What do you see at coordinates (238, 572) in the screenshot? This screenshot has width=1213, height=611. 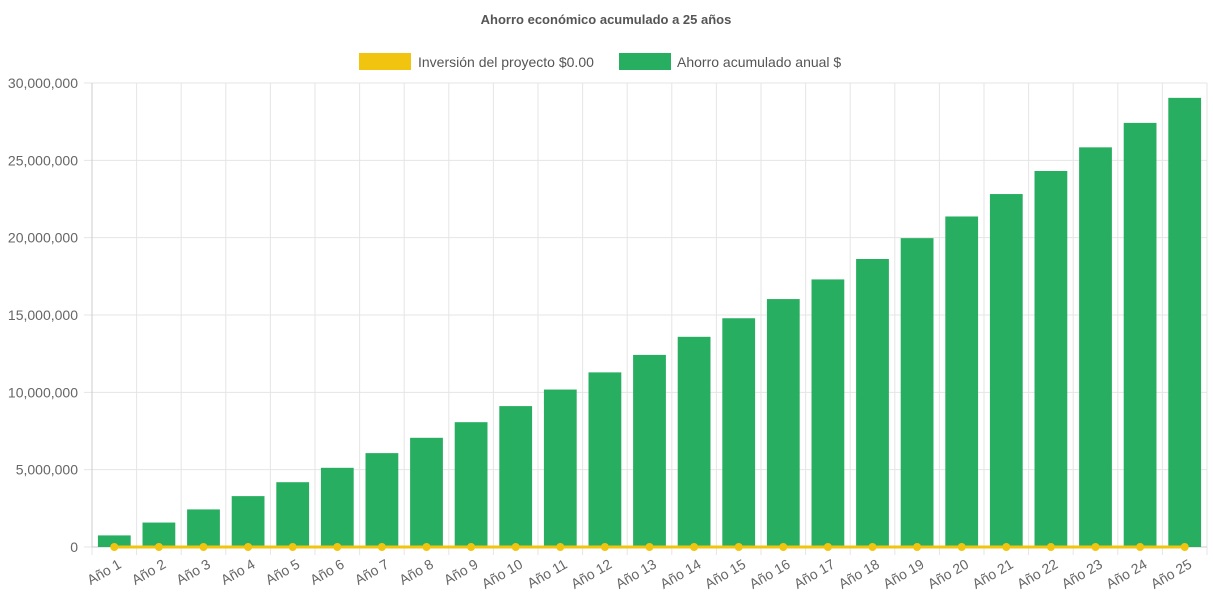 I see `x-tick-label: Año 4` at bounding box center [238, 572].